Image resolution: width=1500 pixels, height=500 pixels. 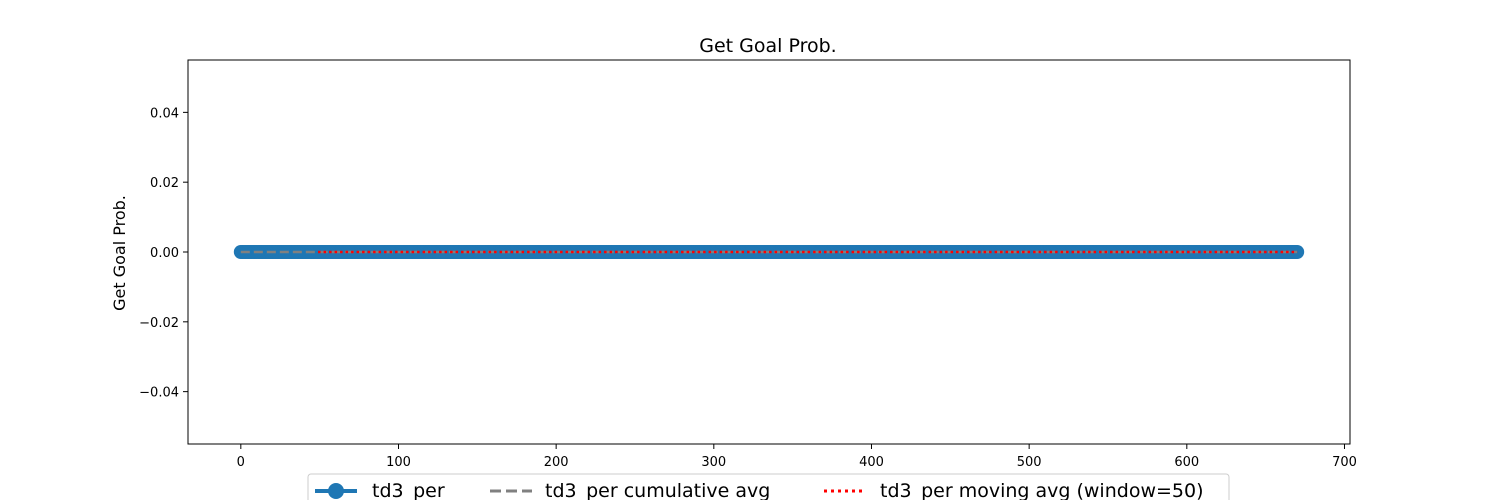 I want to click on legend-box, so click(x=768, y=486).